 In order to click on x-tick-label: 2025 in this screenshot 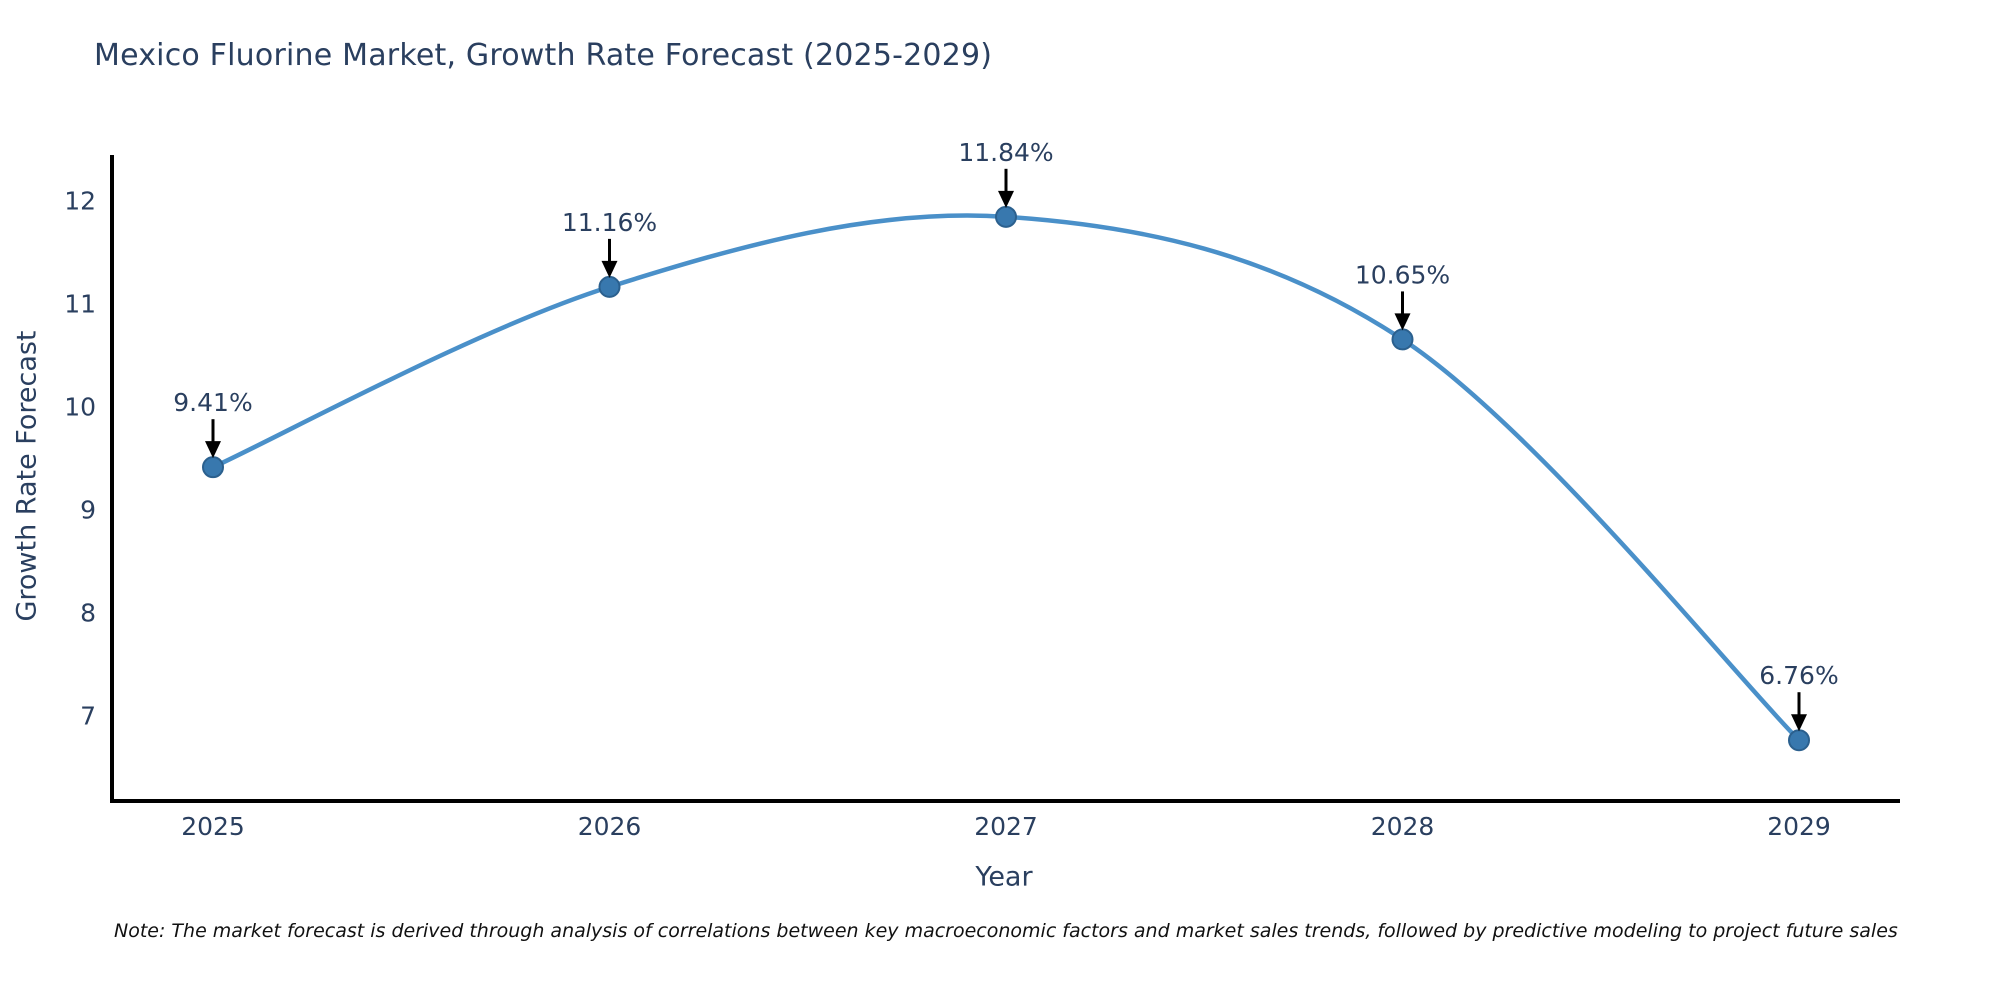, I will do `click(213, 826)`.